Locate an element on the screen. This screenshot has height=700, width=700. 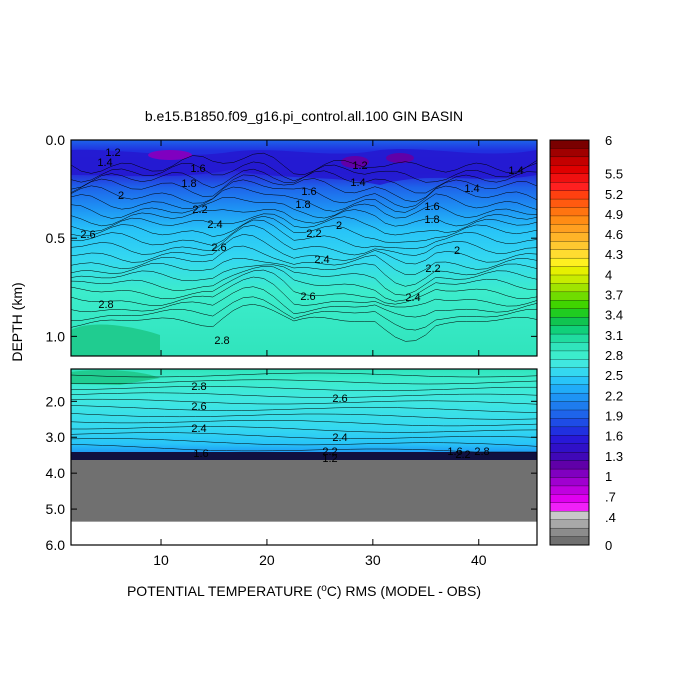
colorbar-label: .7 is located at coordinates (610, 497).